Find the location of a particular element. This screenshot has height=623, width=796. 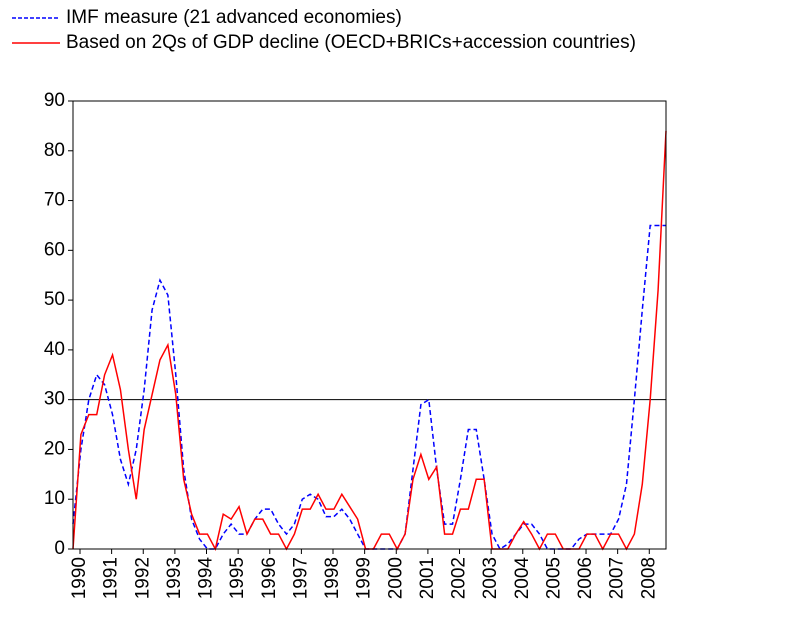

x-tick-label: 1994 is located at coordinates (206, 578).